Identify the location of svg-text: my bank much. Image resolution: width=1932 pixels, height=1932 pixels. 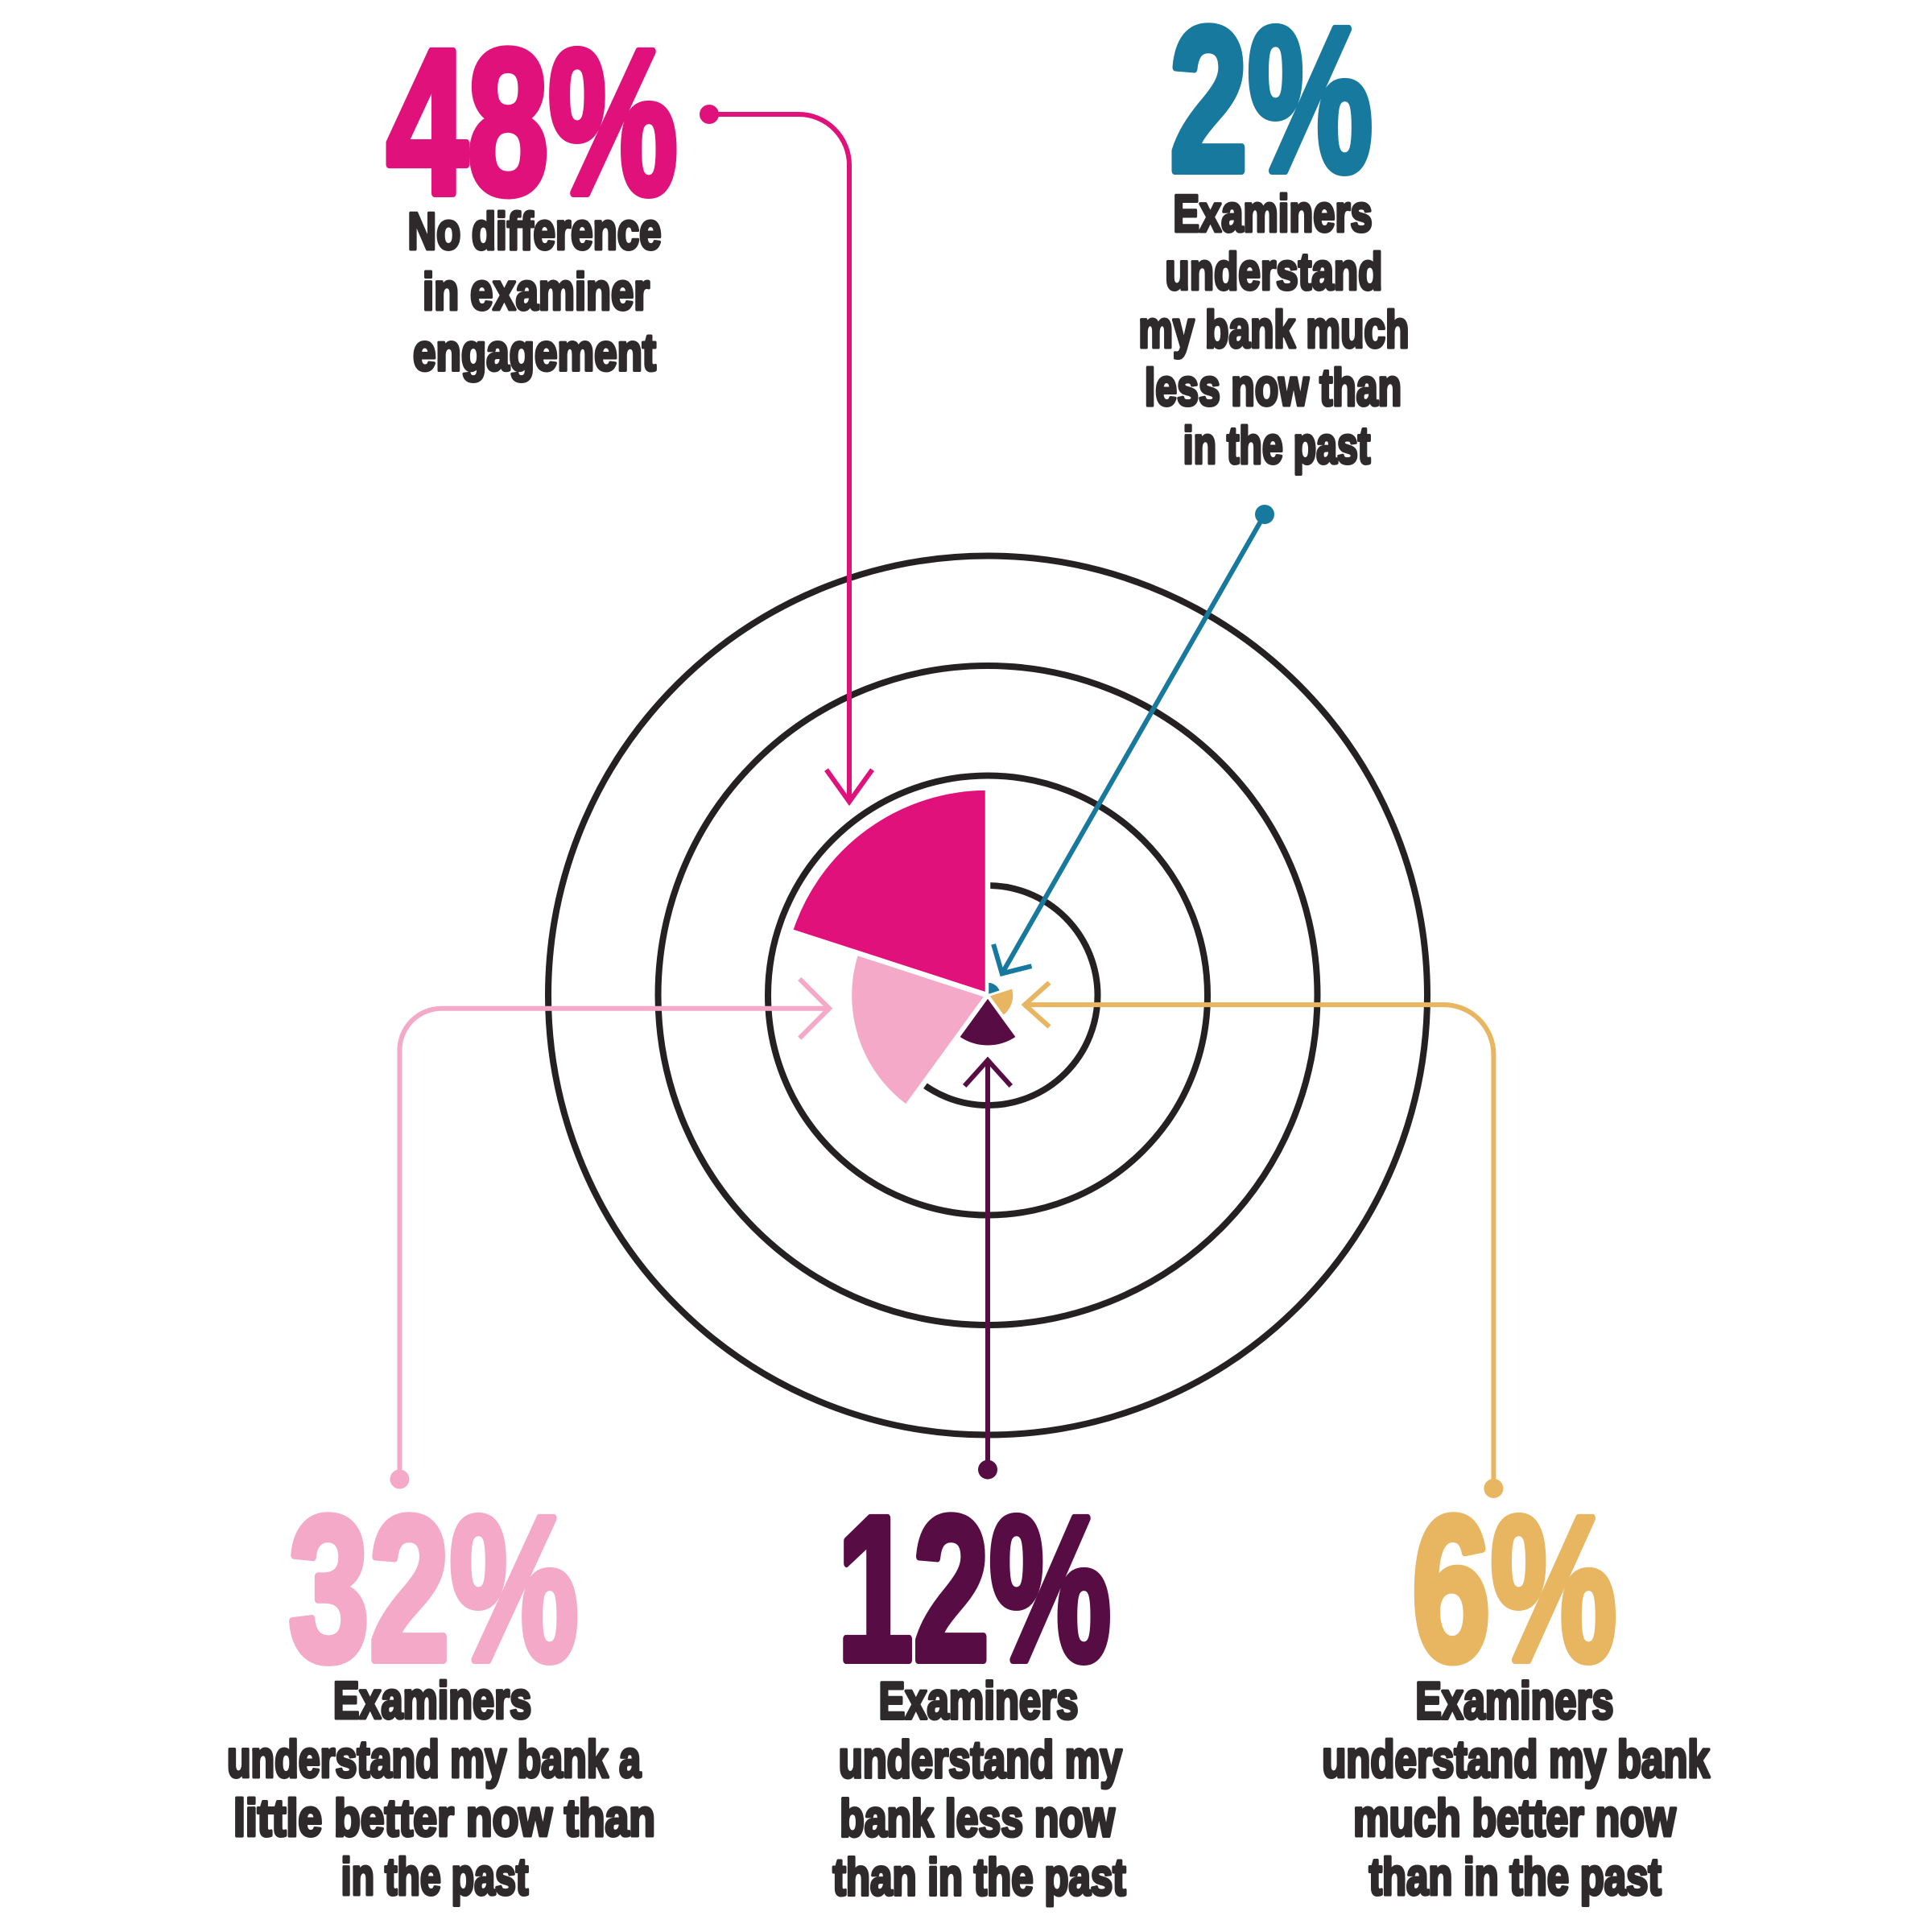
(1273, 329).